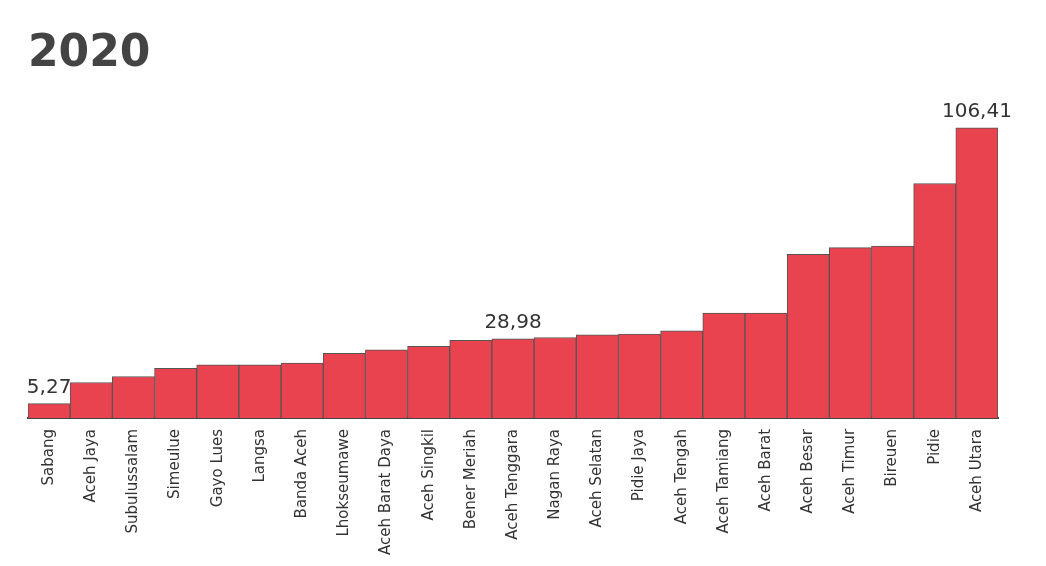  Describe the element at coordinates (764, 470) in the screenshot. I see `x-tick-label: Aceh Barat` at that location.